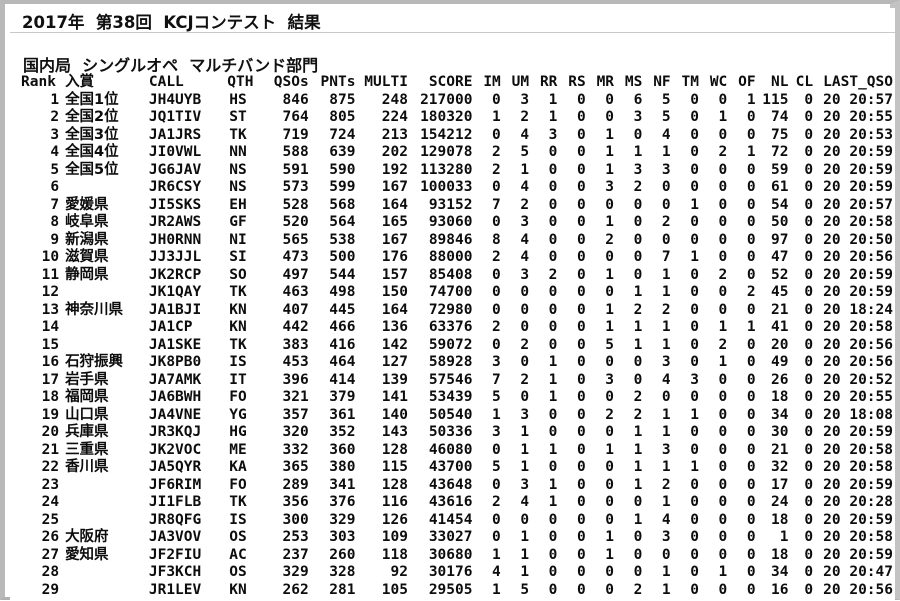 This screenshot has width=900, height=601. I want to click on cell-multi: 248, so click(394, 99).